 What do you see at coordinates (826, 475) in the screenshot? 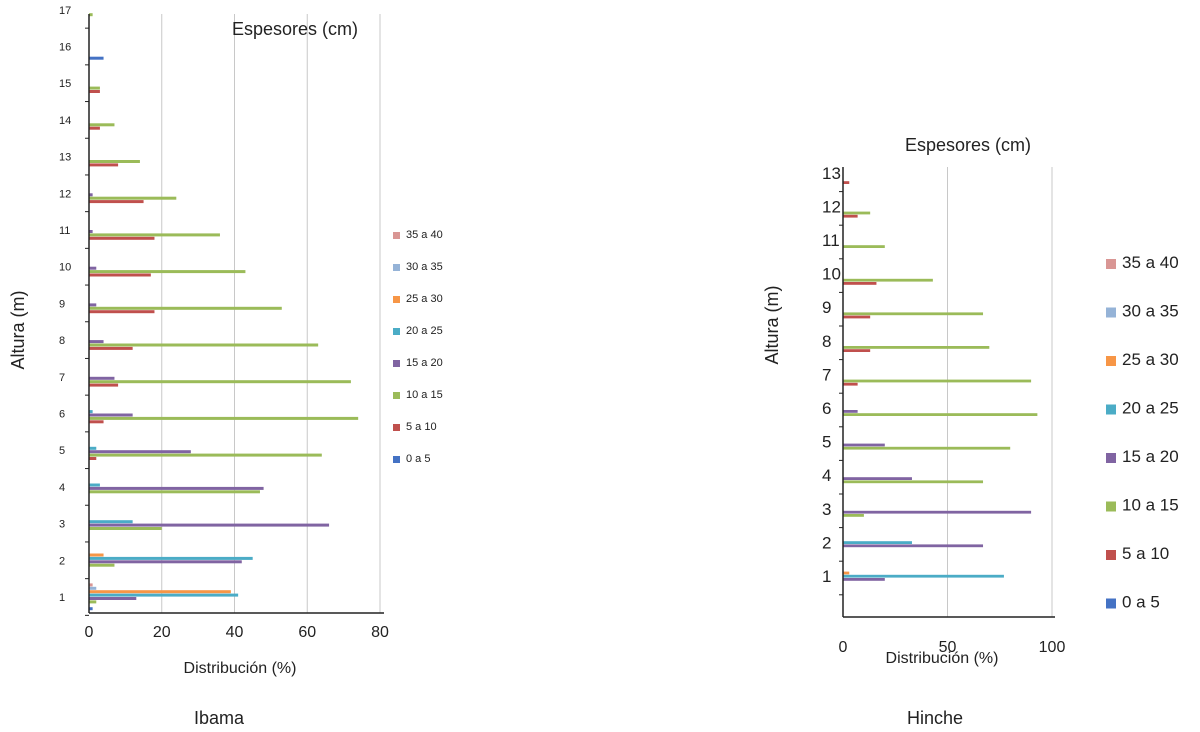
I see `hinche-y-tick-4: 4` at bounding box center [826, 475].